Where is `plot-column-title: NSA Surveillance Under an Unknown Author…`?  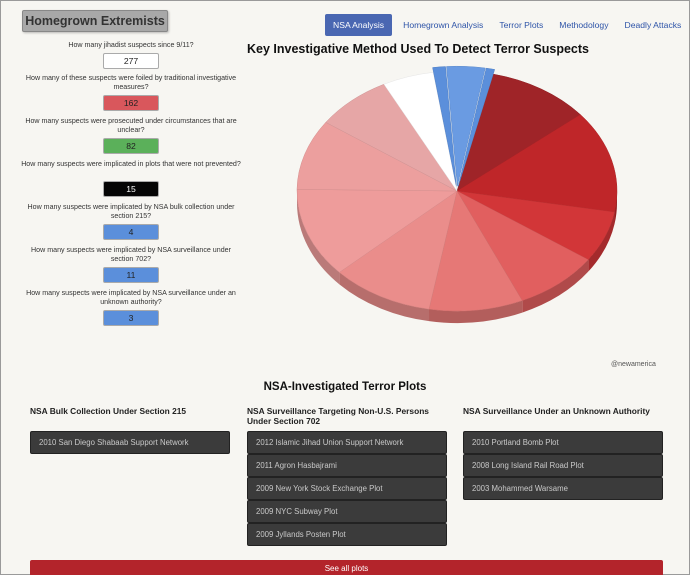 plot-column-title: NSA Surveillance Under an Unknown Author… is located at coordinates (556, 411).